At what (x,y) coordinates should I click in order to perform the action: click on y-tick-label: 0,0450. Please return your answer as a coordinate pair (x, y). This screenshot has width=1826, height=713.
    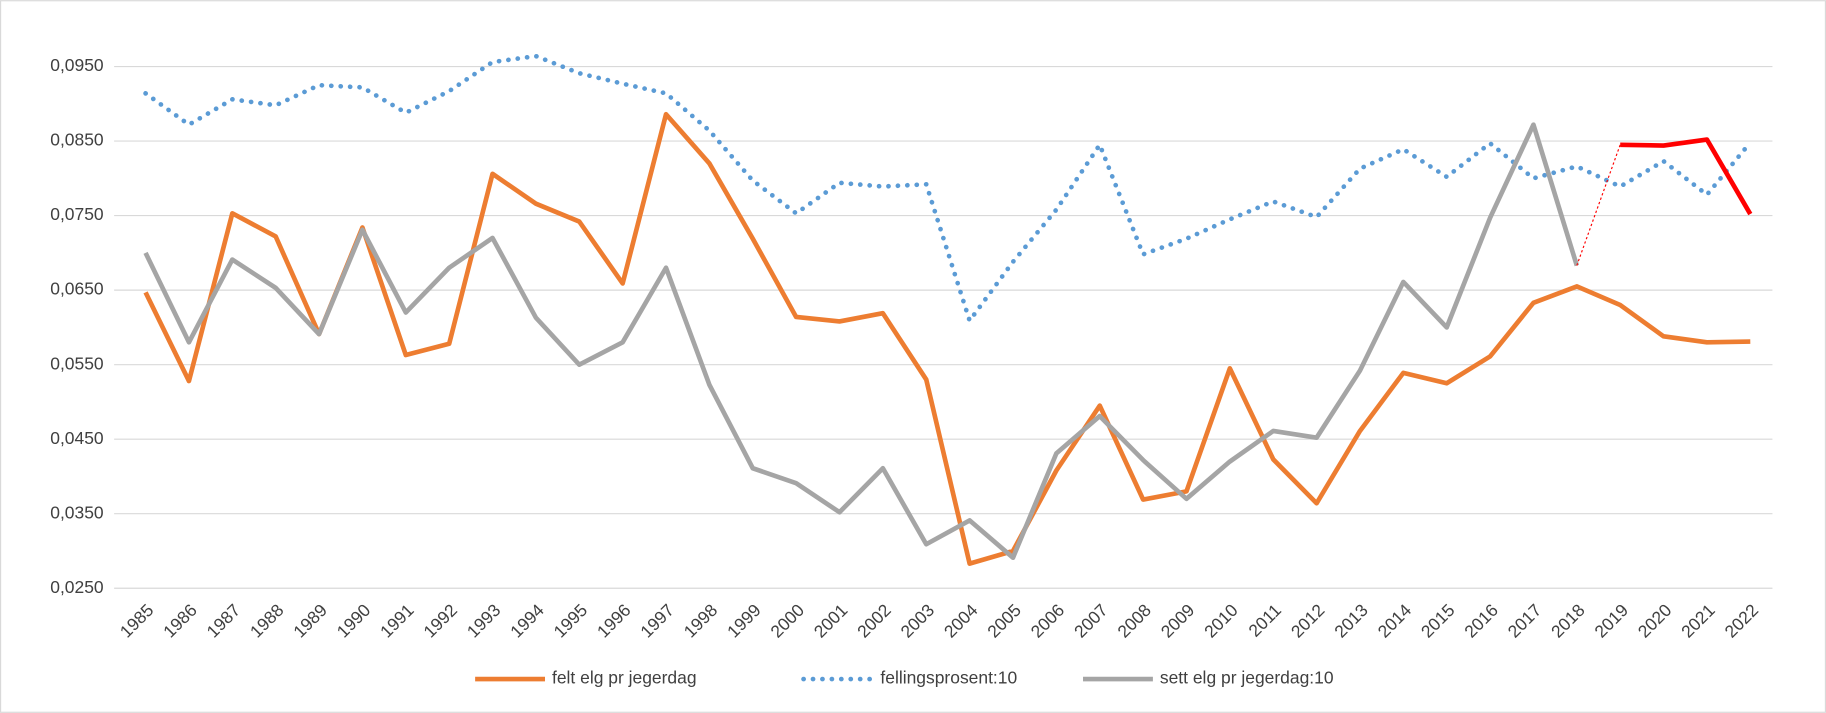
    Looking at the image, I should click on (77, 438).